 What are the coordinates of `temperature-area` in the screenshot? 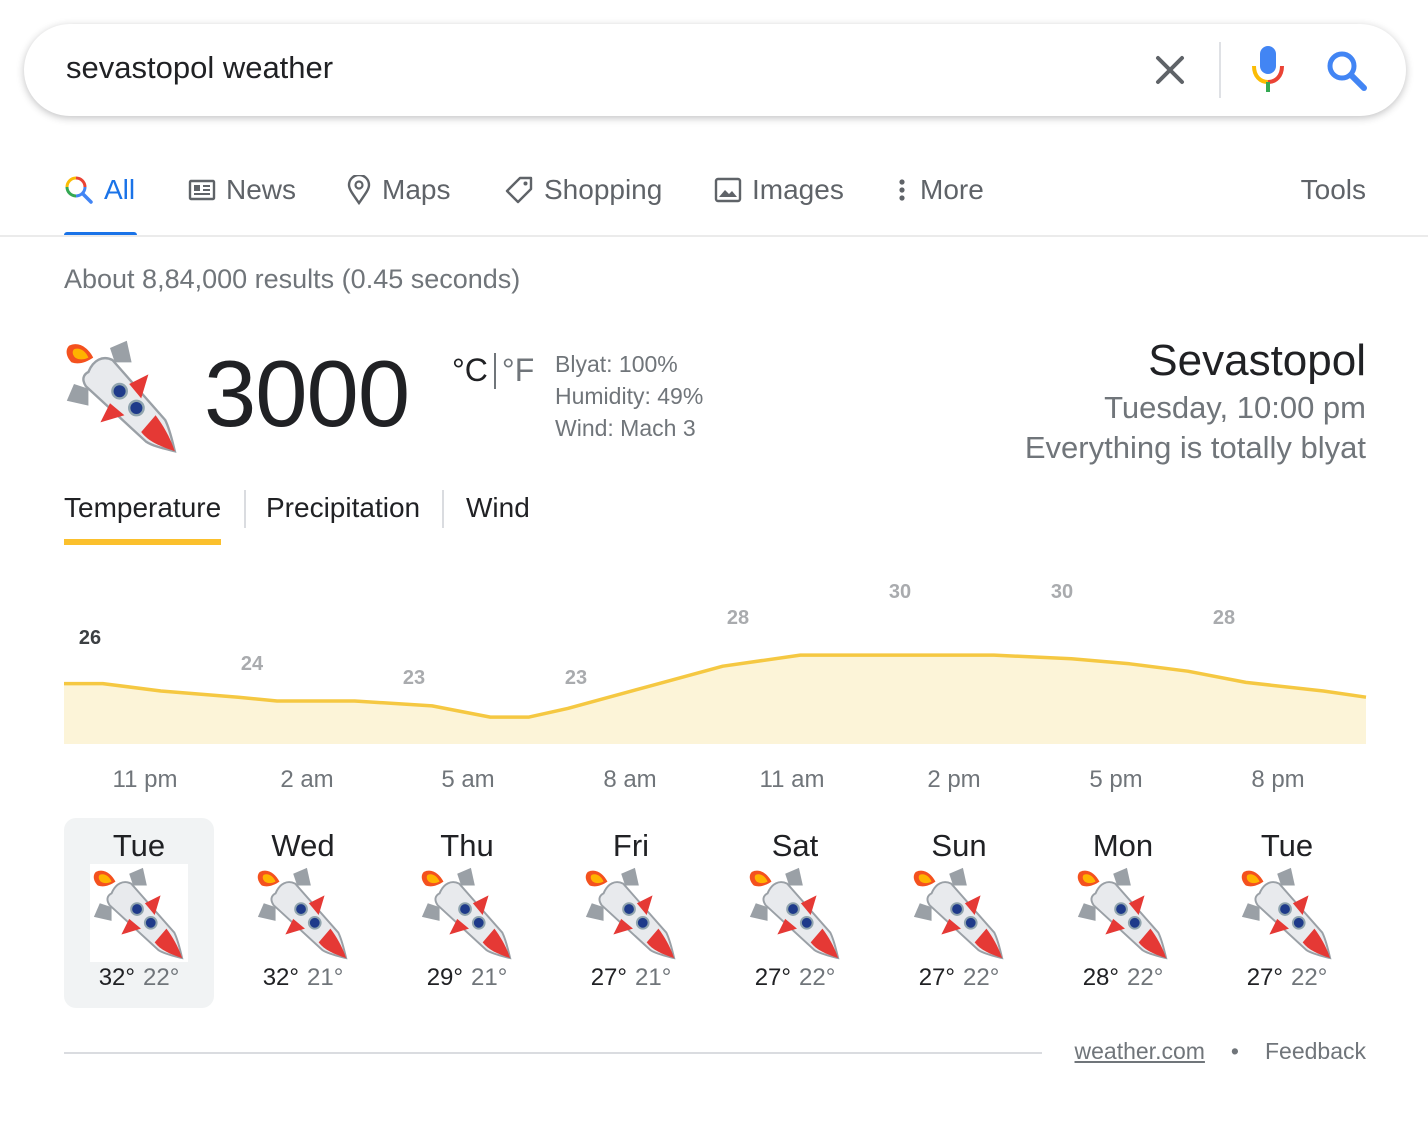 It's located at (715, 699).